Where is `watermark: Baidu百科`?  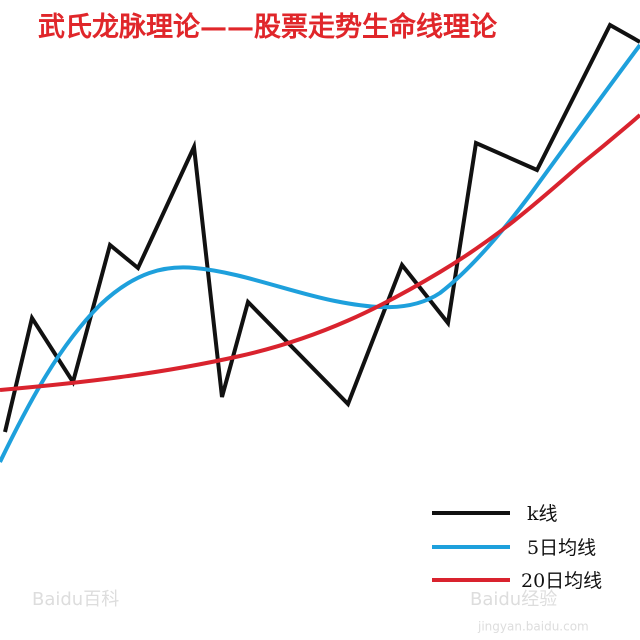
watermark: Baidu百科 is located at coordinates (75, 599).